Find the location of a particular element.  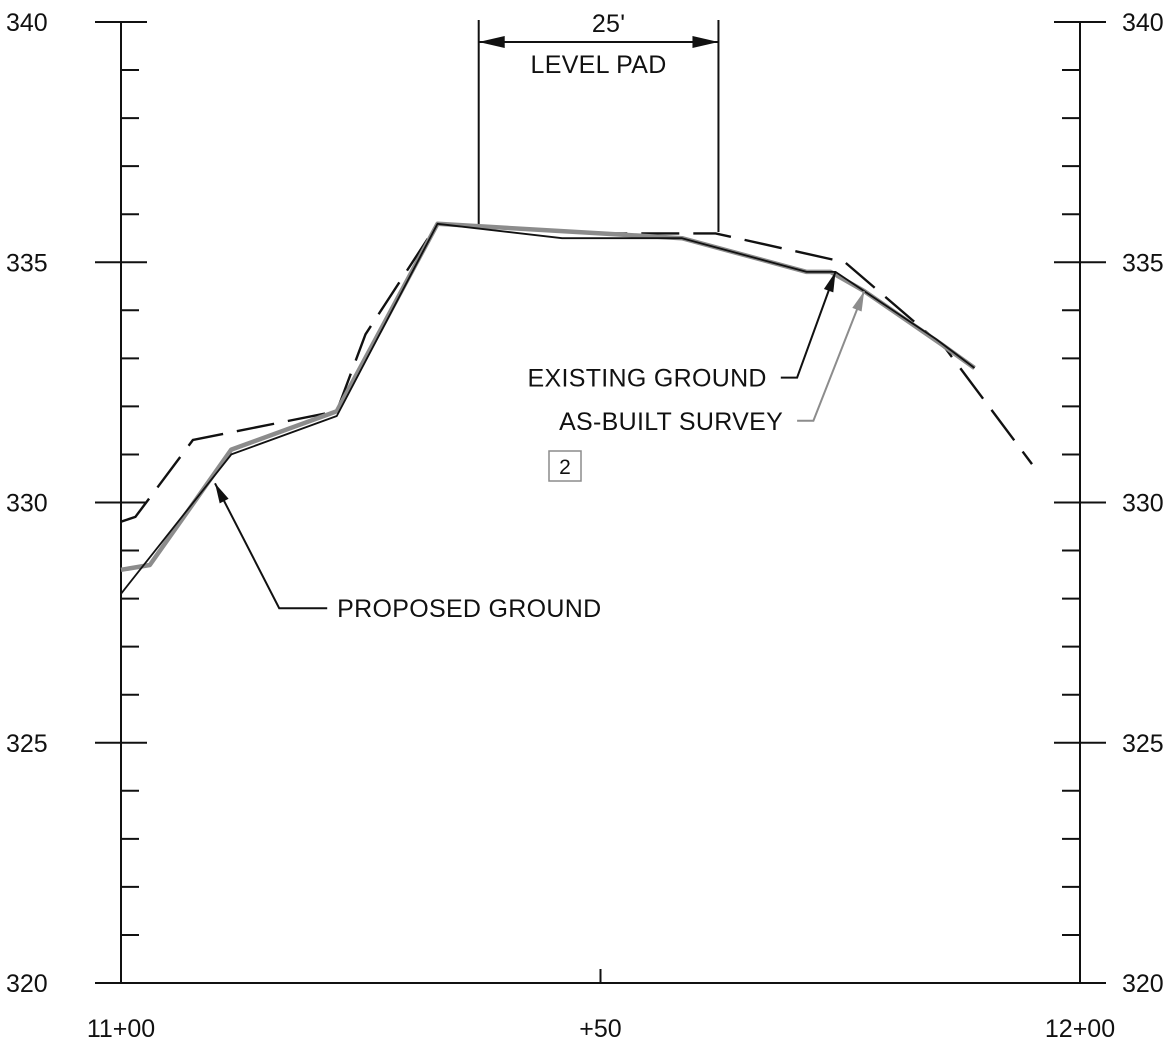

x-tick-label-11-00: 11+00 is located at coordinates (121, 1029).